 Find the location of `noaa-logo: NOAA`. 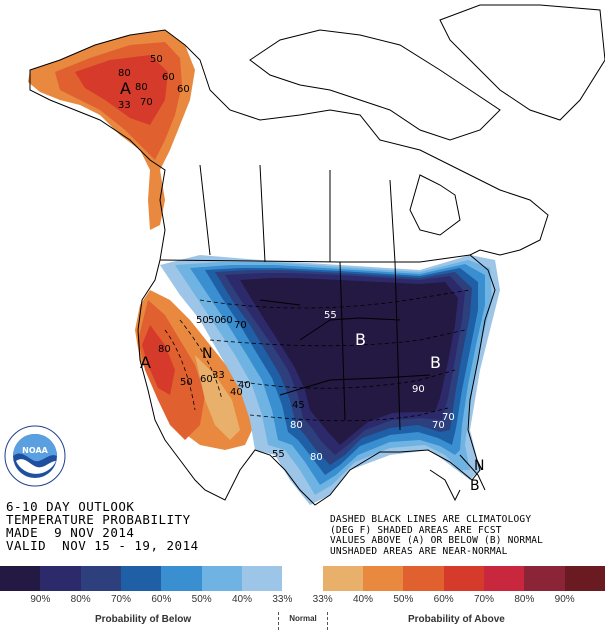

noaa-logo: NOAA is located at coordinates (35, 456).